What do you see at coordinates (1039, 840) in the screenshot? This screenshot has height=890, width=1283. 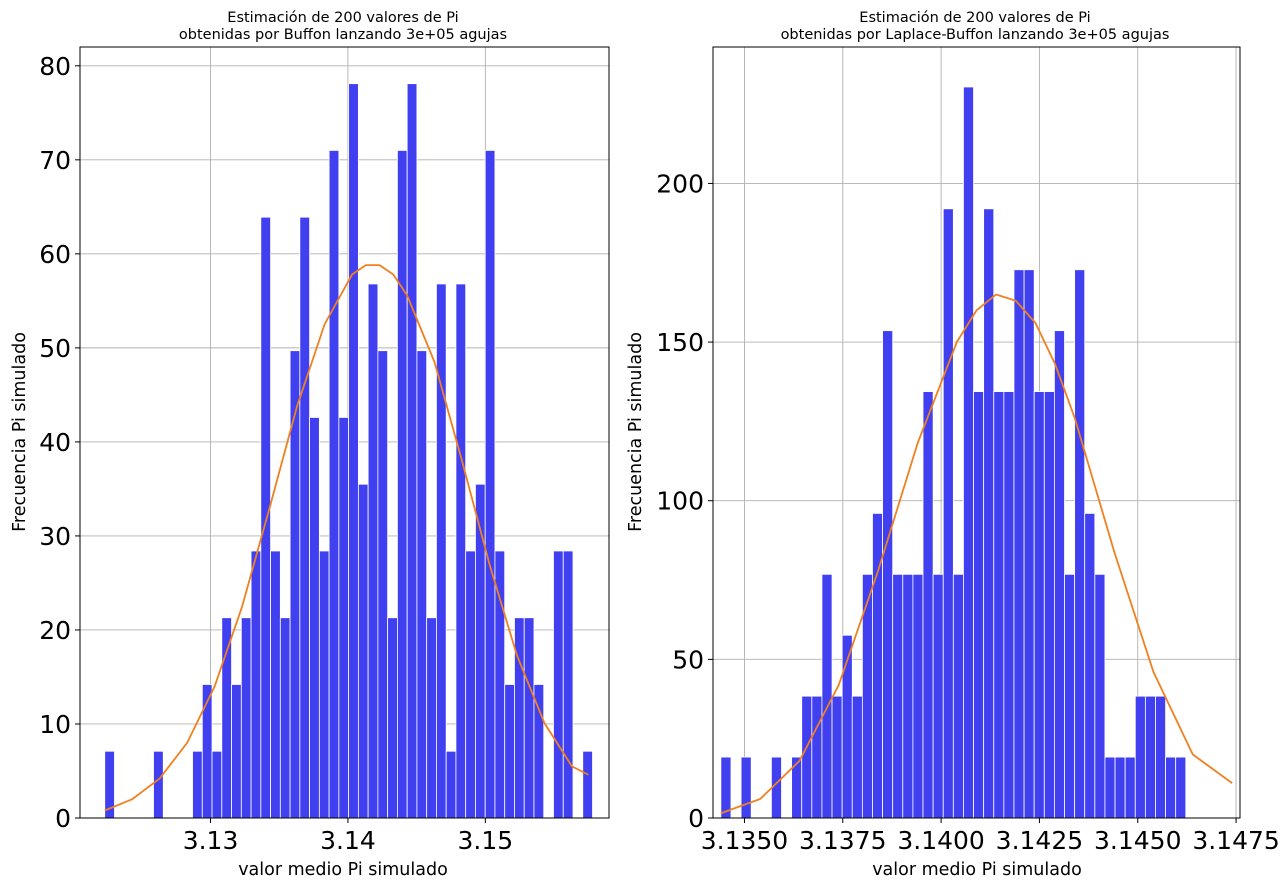 I see `x-tick-label: 3.1425` at bounding box center [1039, 840].